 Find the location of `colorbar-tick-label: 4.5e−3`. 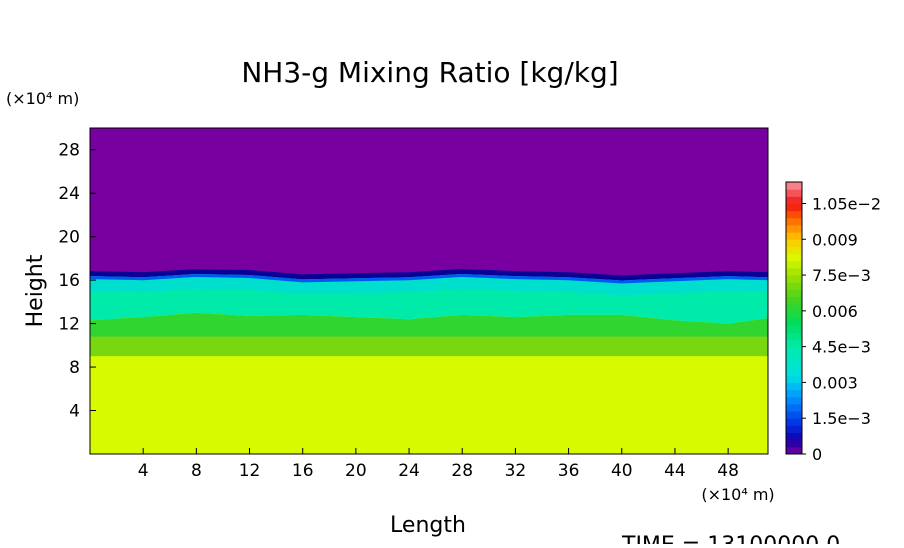

colorbar-tick-label: 4.5e−3 is located at coordinates (841, 347).